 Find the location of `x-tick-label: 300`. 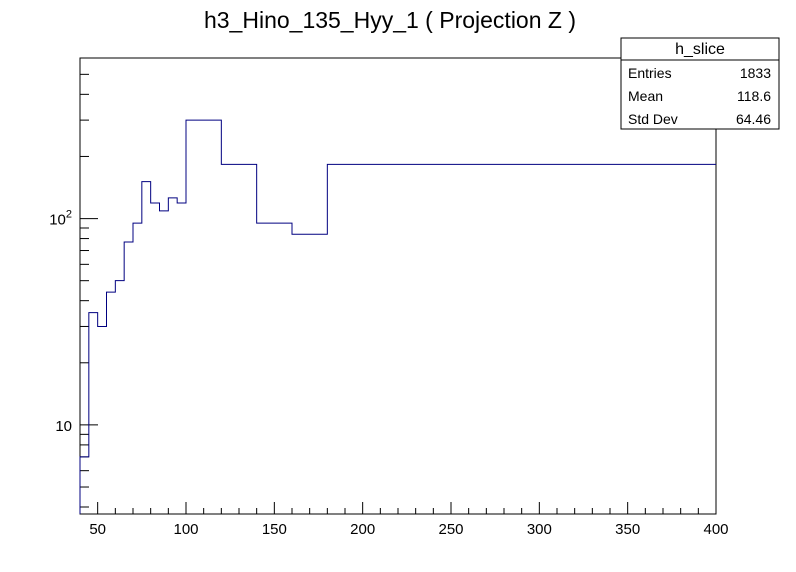

x-tick-label: 300 is located at coordinates (539, 529).